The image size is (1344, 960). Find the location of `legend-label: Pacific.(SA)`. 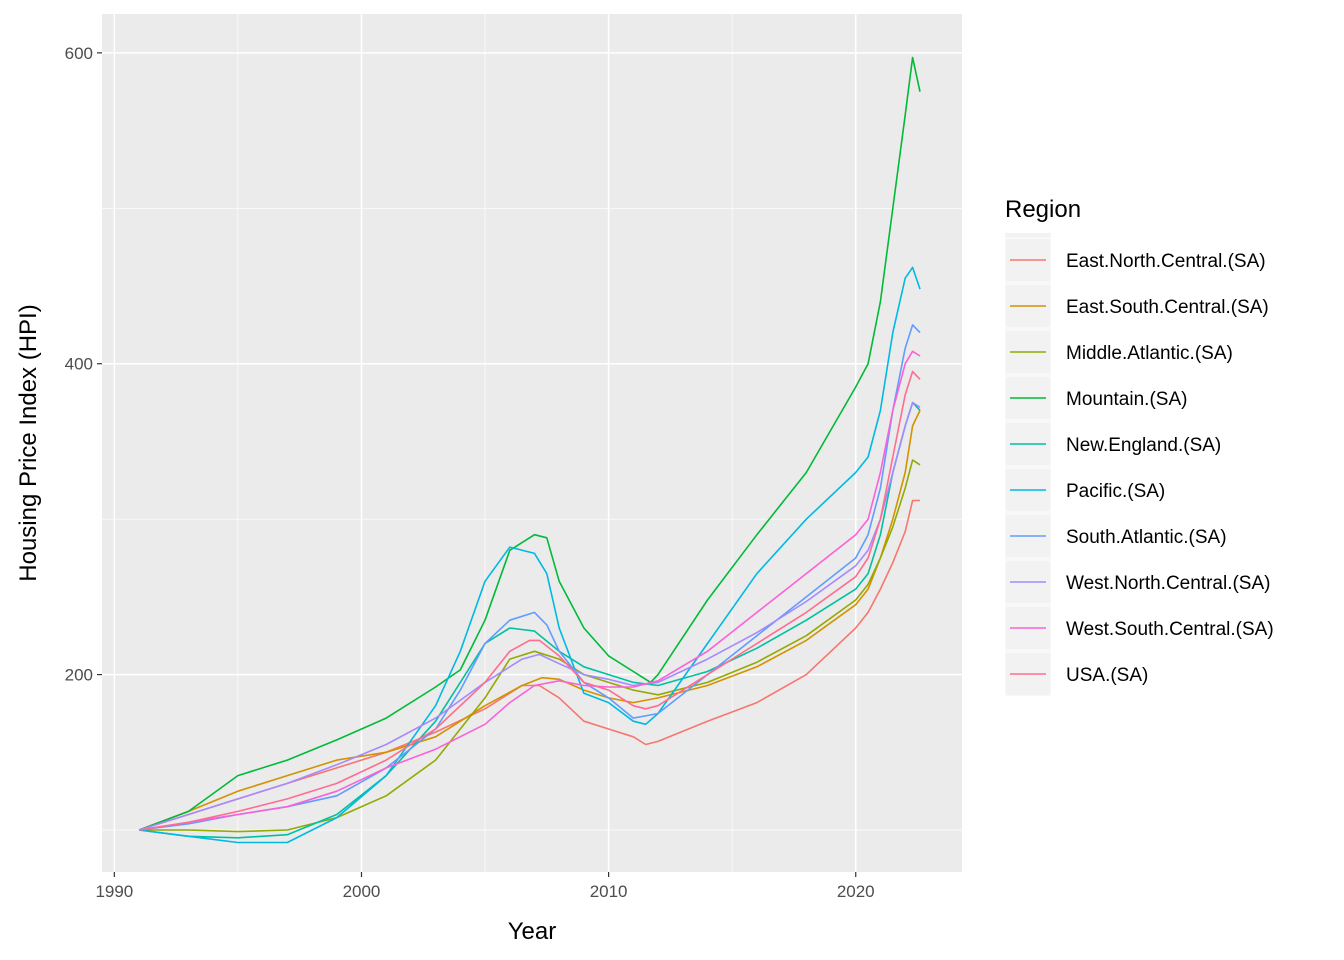

legend-label: Pacific.(SA) is located at coordinates (1115, 491).